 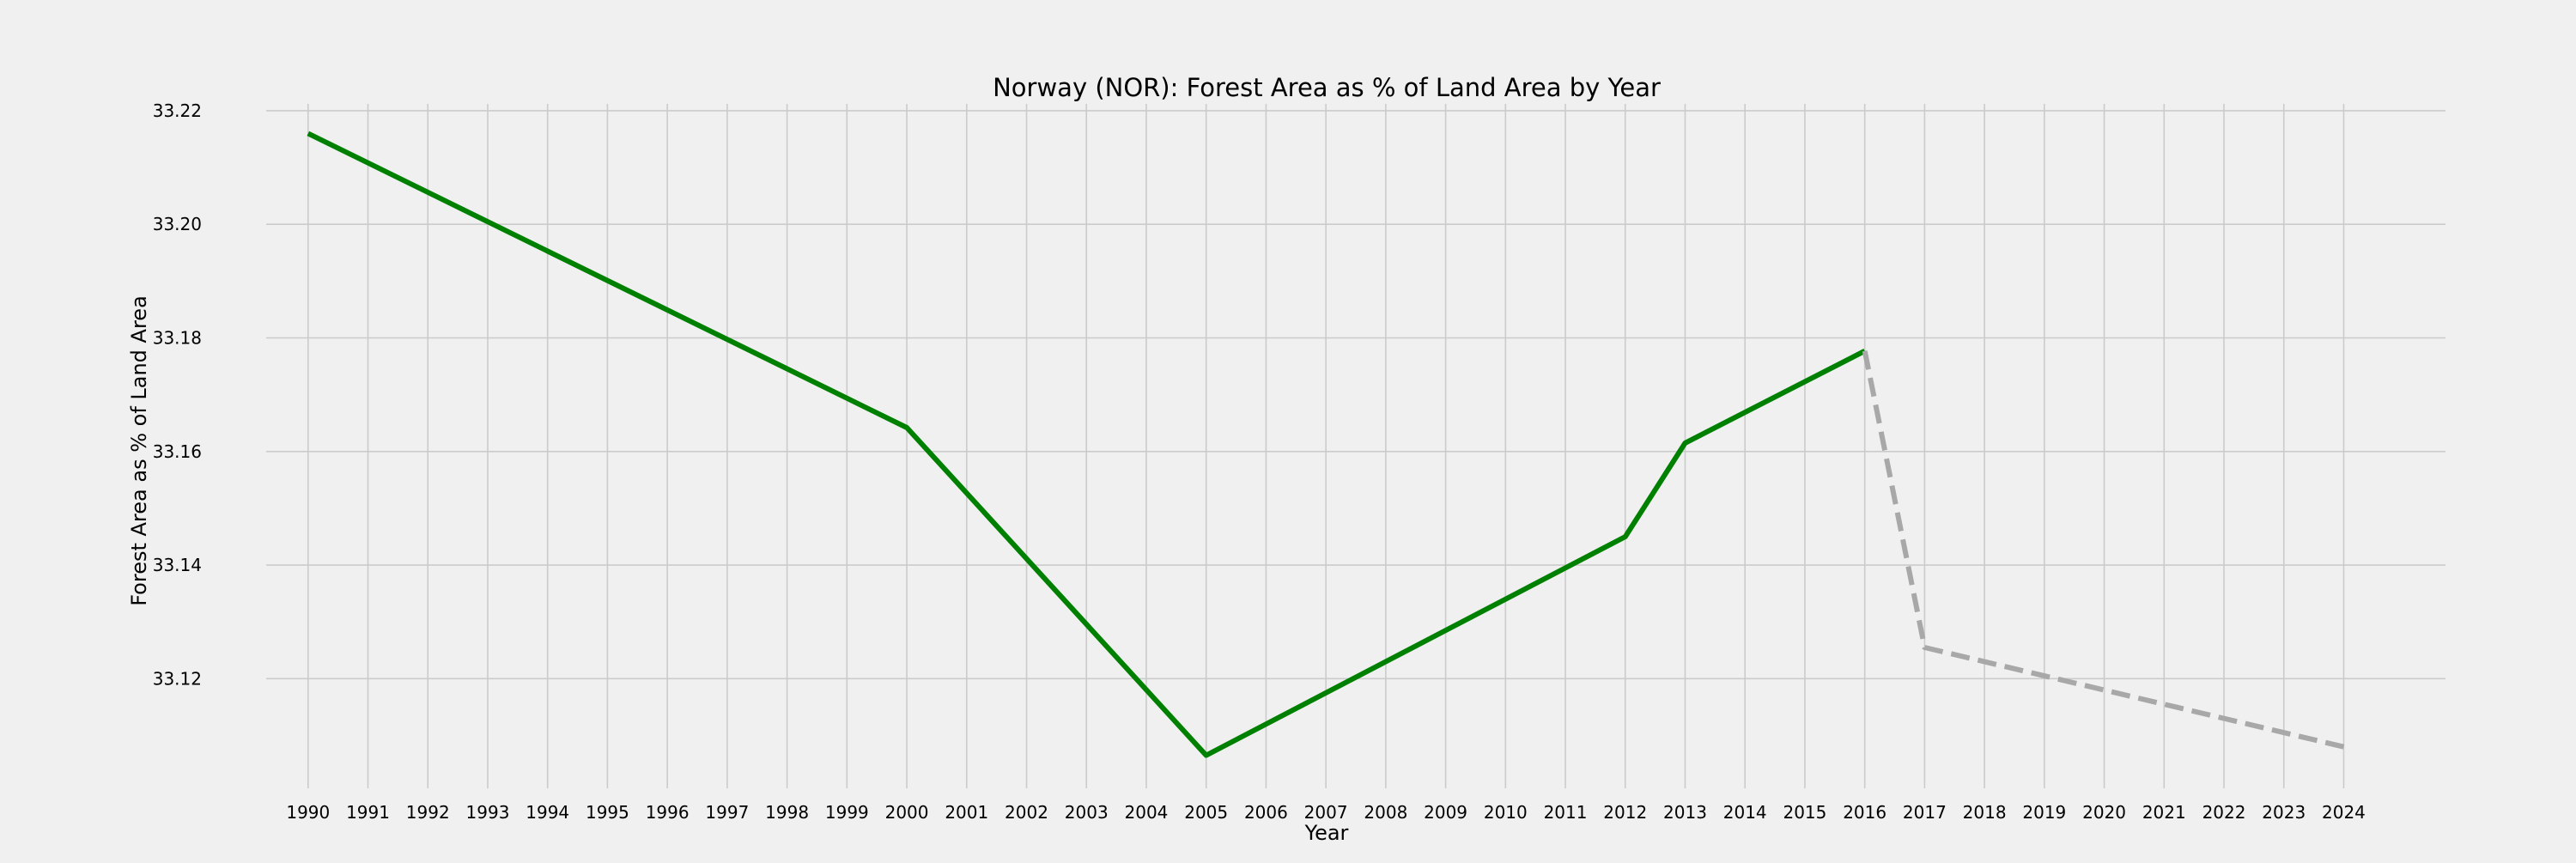 What do you see at coordinates (177, 224) in the screenshot?
I see `y-tick-label: 33.20` at bounding box center [177, 224].